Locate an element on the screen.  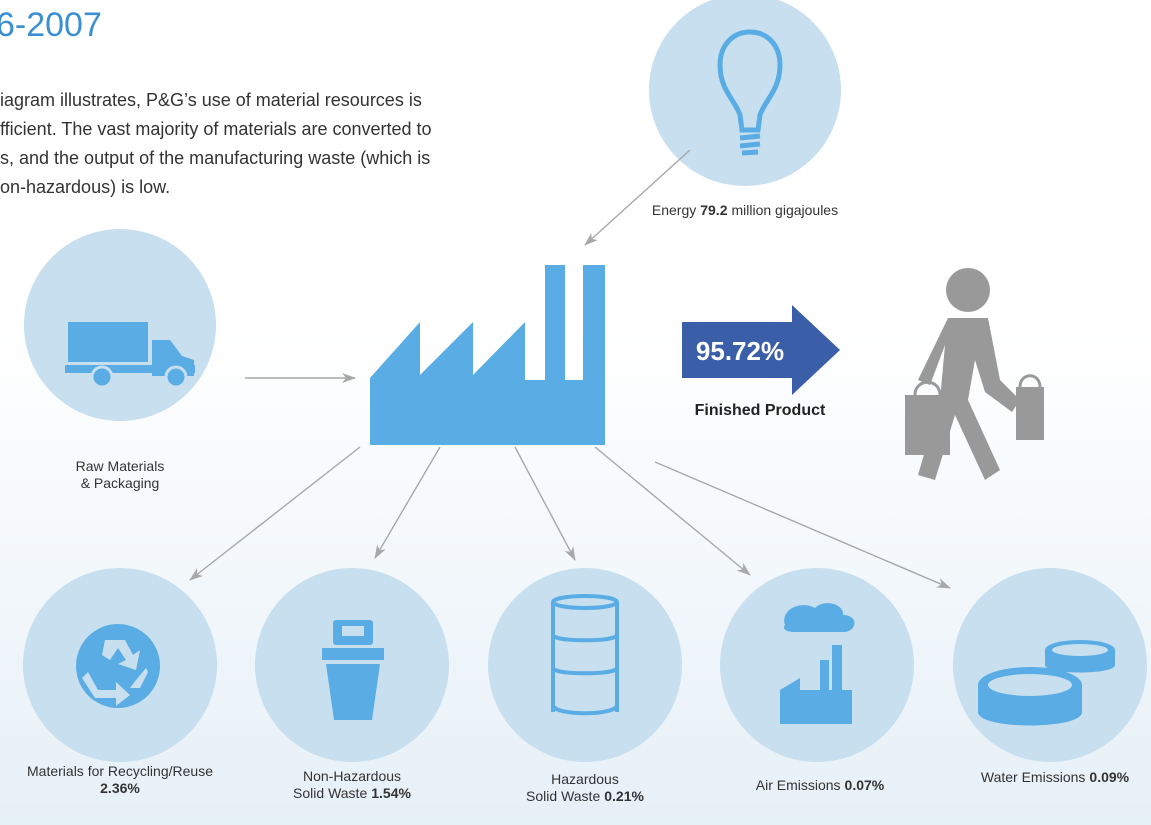
output-label: Solid Waste 0.21% is located at coordinates (585, 796).